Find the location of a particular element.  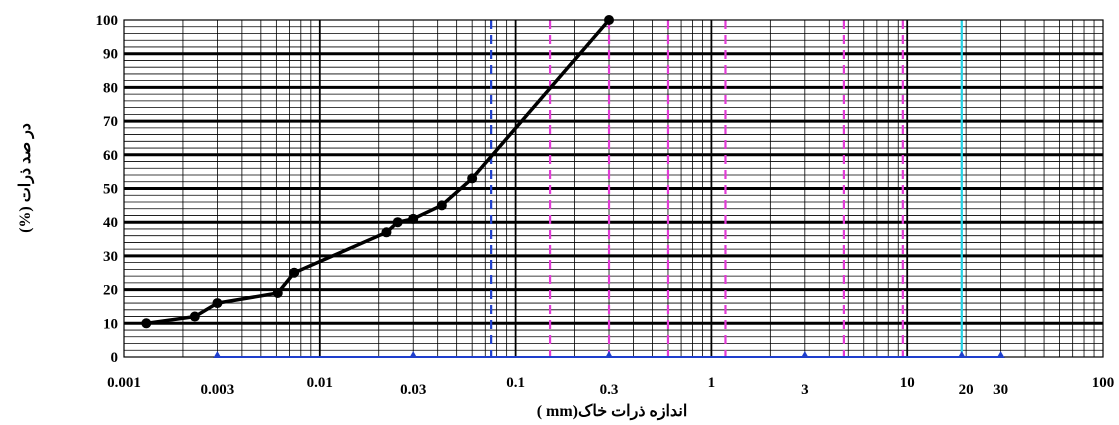

bottom-axis is located at coordinates (609, 354).